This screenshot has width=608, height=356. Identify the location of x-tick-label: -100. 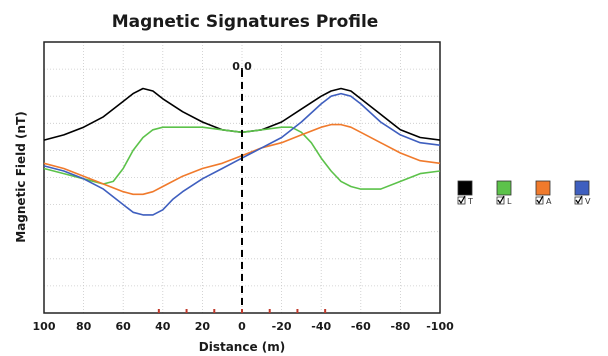
(440, 326).